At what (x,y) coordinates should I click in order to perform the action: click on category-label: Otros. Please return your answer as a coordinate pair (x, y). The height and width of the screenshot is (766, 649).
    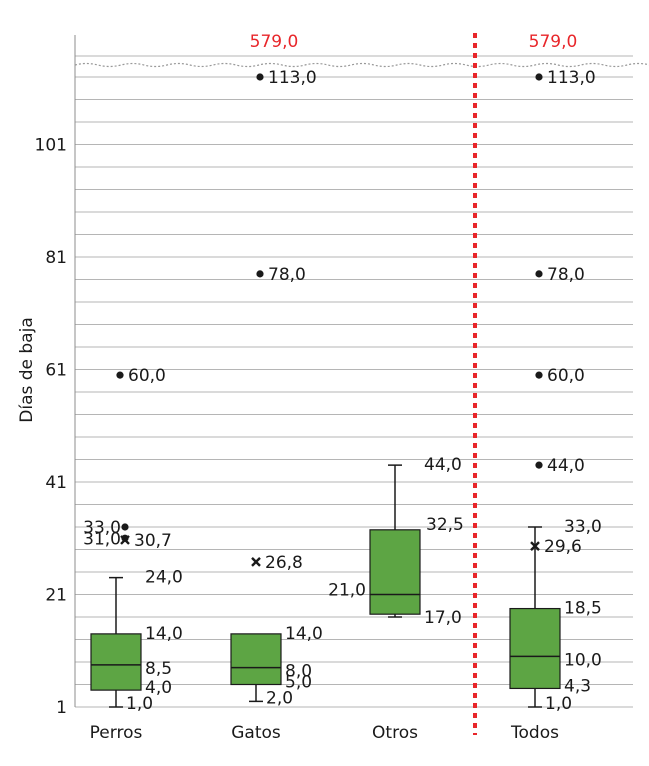
    Looking at the image, I should click on (395, 733).